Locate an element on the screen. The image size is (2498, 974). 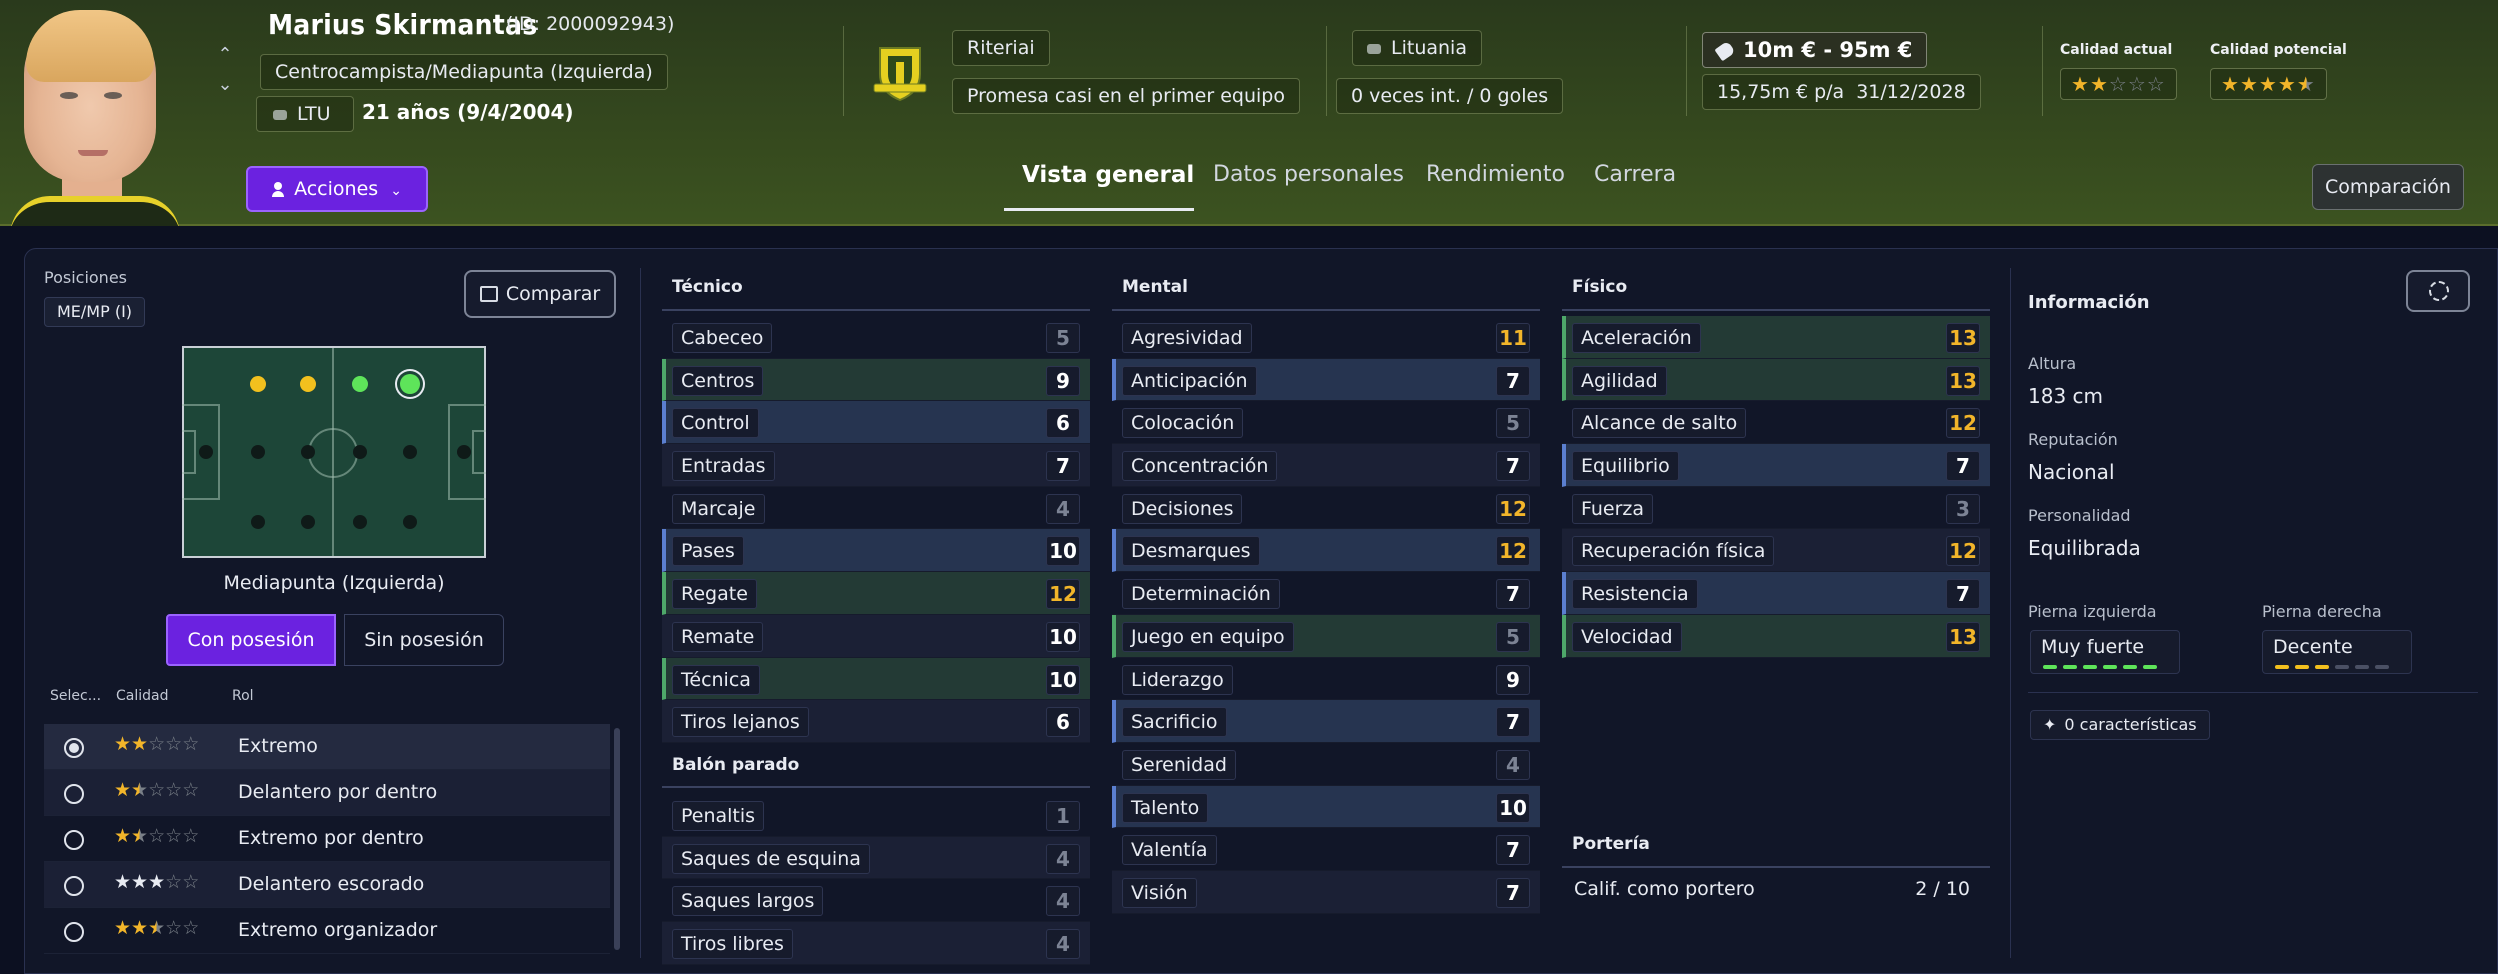
role-name: Extremo por dentro is located at coordinates (331, 838).